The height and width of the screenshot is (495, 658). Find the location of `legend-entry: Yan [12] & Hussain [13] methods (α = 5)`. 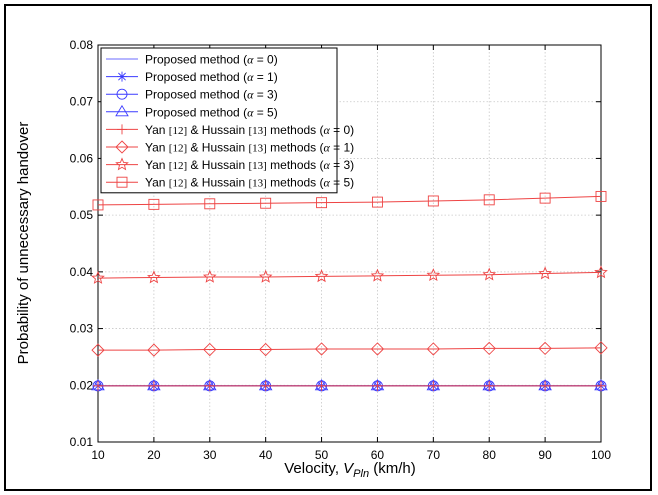

legend-entry: Yan [12] & Hussain [13] methods (α = 5) is located at coordinates (230, 183).